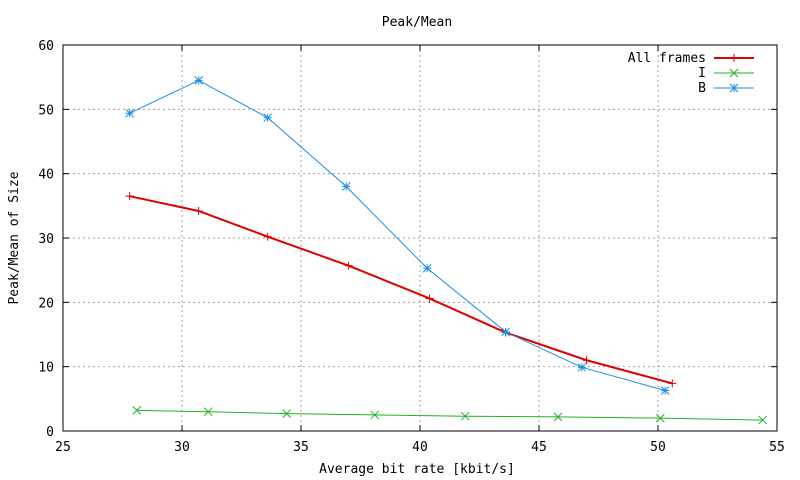 The width and height of the screenshot is (800, 480). What do you see at coordinates (417, 22) in the screenshot?
I see `chart-title: Peak/Mean` at bounding box center [417, 22].